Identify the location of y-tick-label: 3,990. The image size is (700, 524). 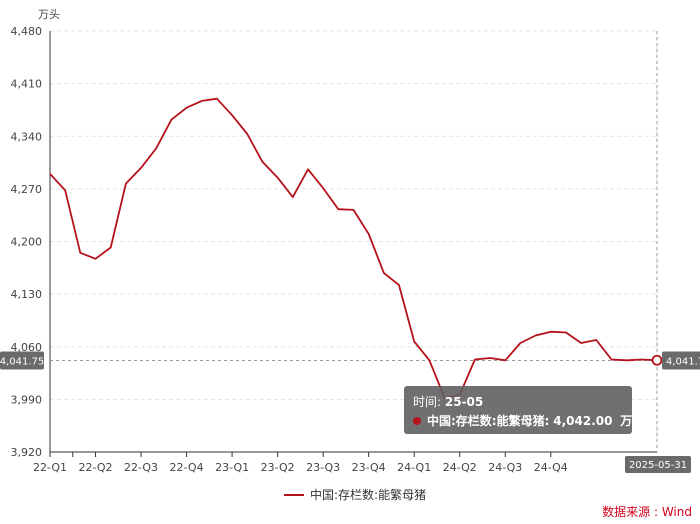
(27, 399).